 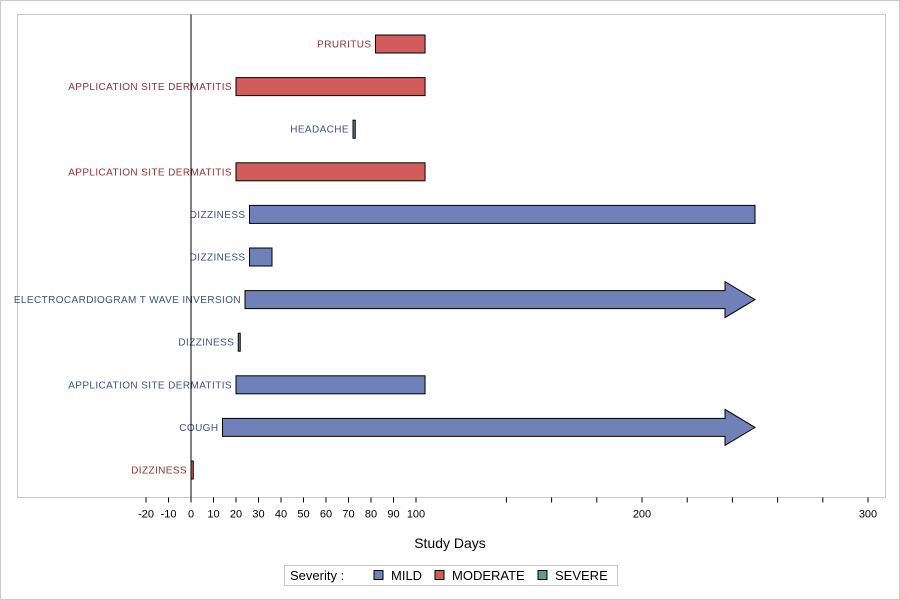 I want to click on x-tick-label: 40, so click(x=281, y=515).